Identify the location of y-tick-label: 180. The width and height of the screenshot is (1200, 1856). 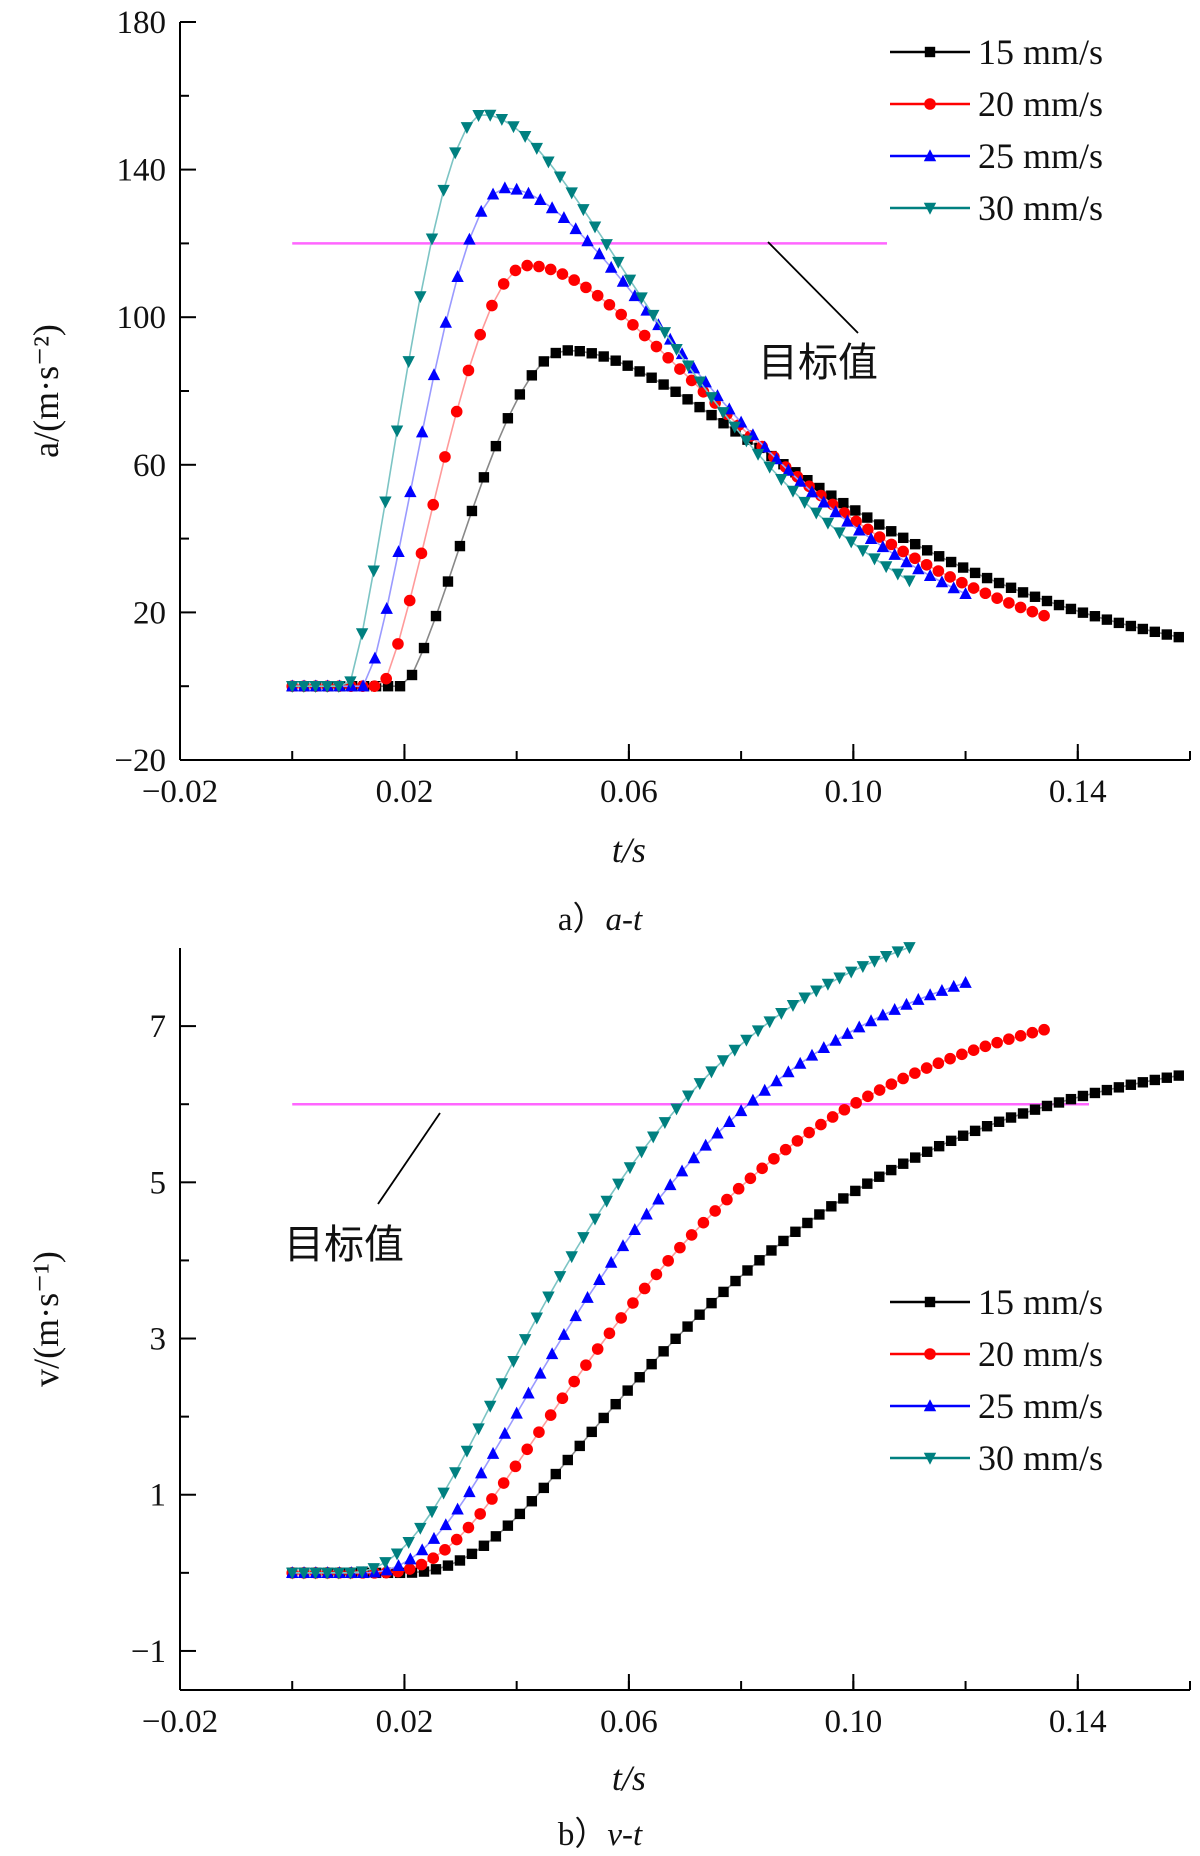
(142, 23).